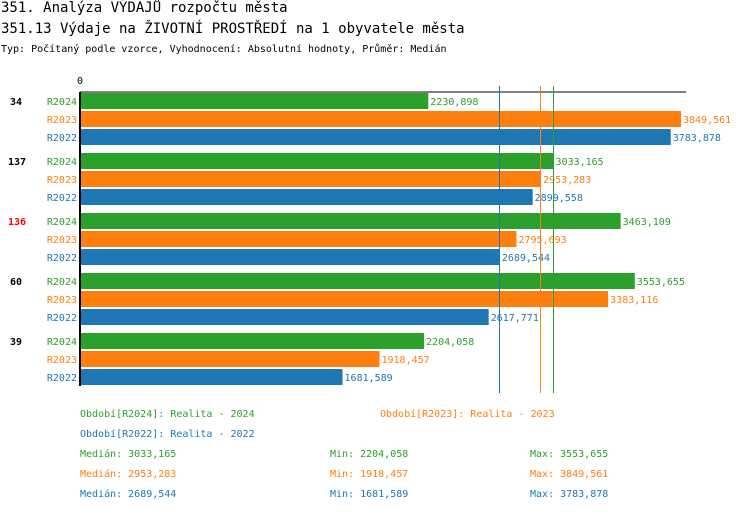  I want to click on stat-median: Medián: 3033,165, so click(128, 454).